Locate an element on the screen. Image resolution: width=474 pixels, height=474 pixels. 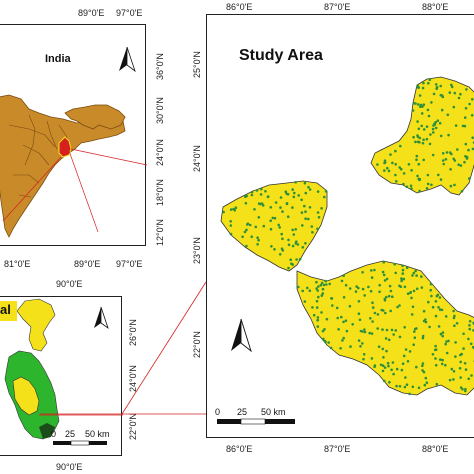
india-top-label-89: 89°0'E is located at coordinates (91, 13).